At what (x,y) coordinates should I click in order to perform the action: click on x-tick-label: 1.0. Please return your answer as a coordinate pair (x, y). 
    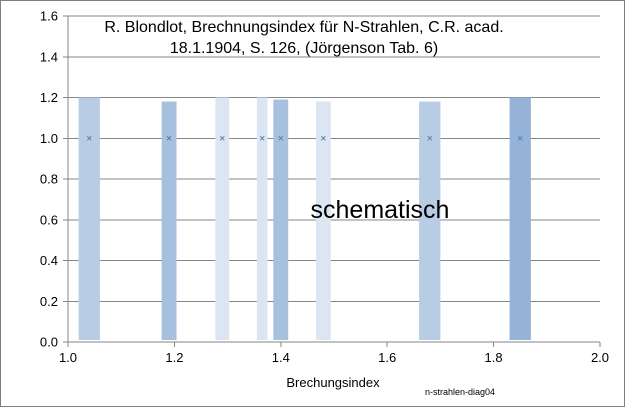
    Looking at the image, I should click on (68, 357).